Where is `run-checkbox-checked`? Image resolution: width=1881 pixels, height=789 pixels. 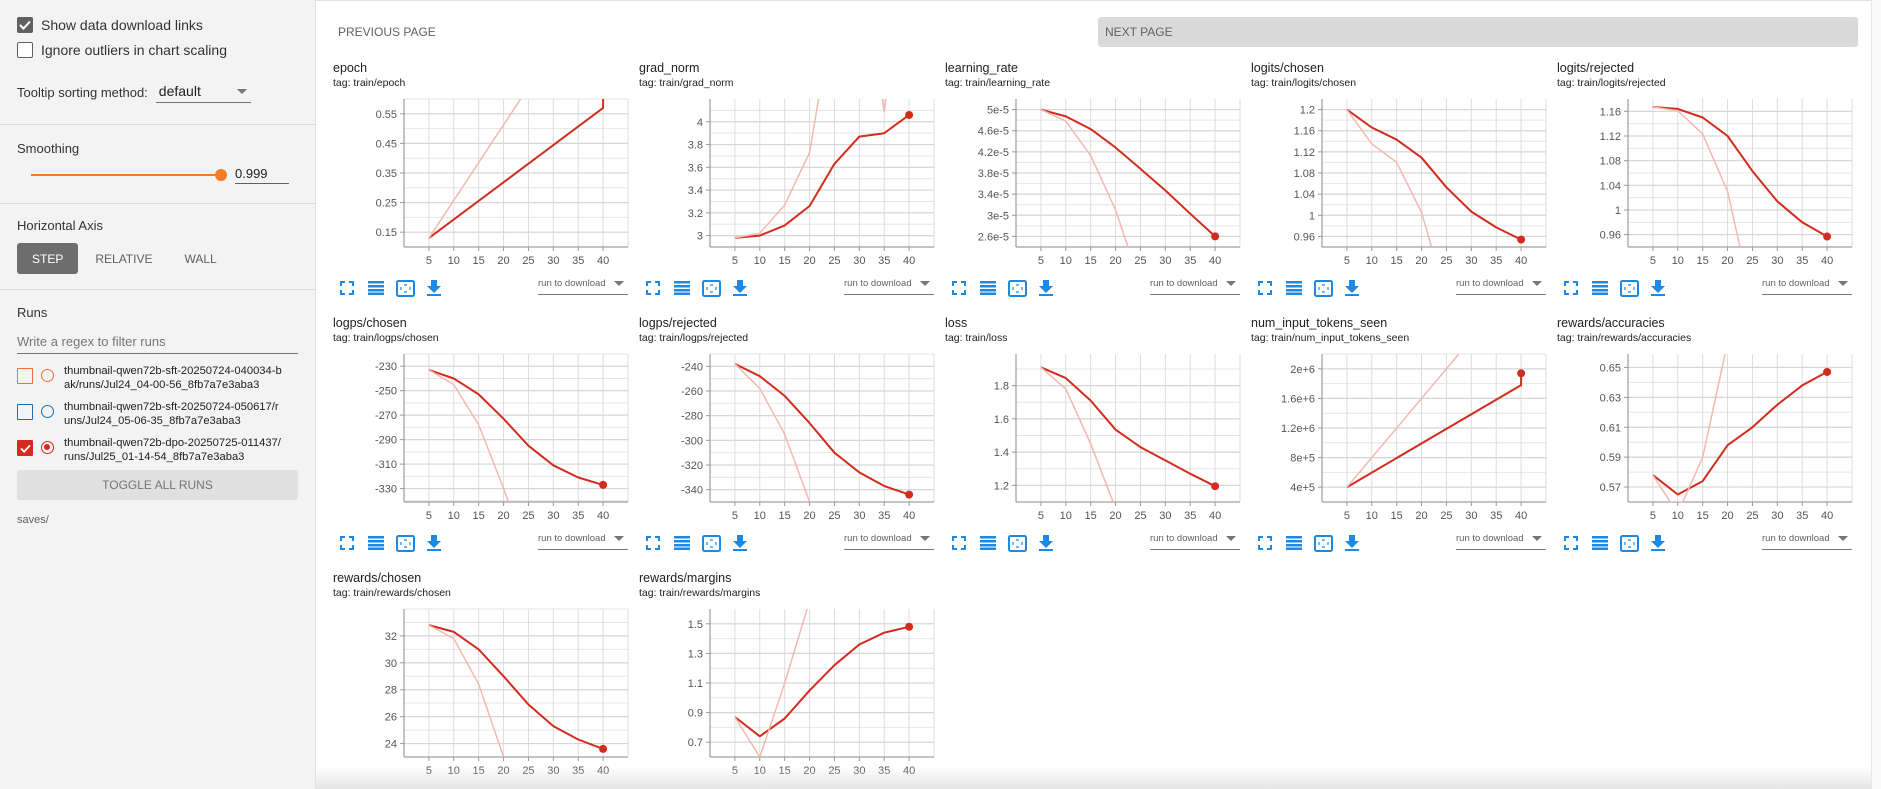
run-checkbox-checked is located at coordinates (25, 448).